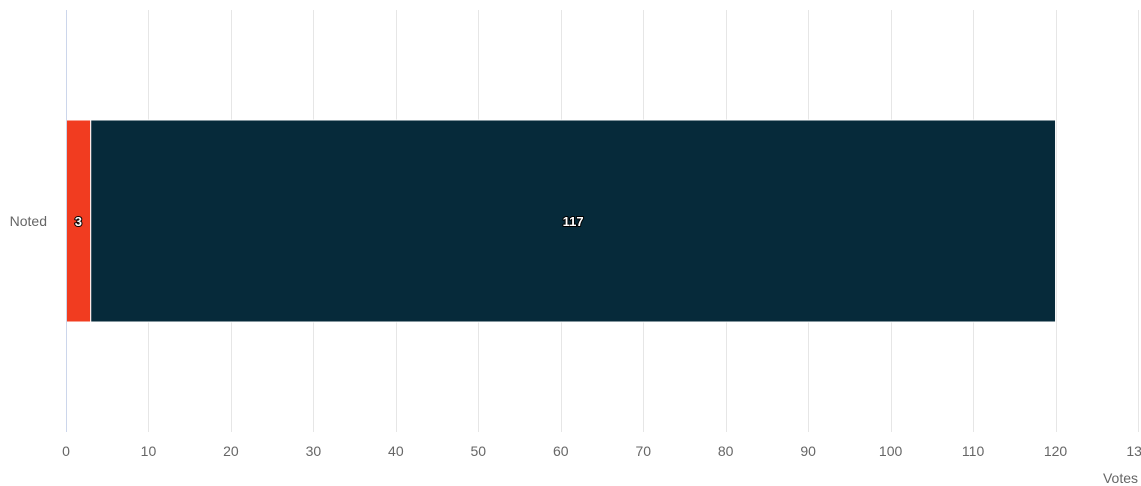 The width and height of the screenshot is (1141, 486). What do you see at coordinates (314, 451) in the screenshot?
I see `x-tick-label-30: 30` at bounding box center [314, 451].